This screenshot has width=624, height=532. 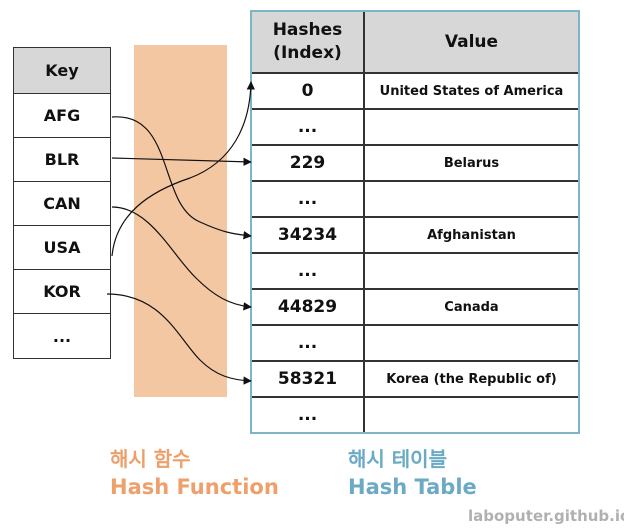 I want to click on key-cell-afg: AFG, so click(x=62, y=115).